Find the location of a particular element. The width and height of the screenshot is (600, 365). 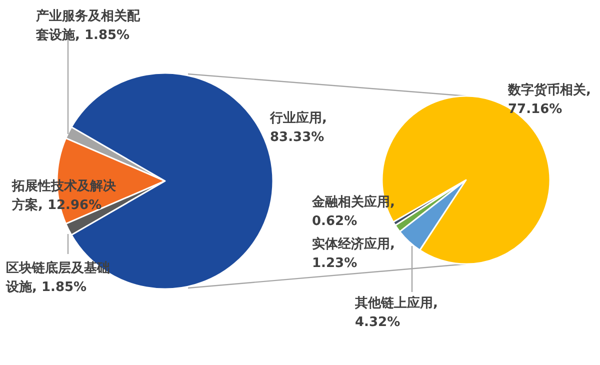

slice-label: 其他链上应用, 4.32% is located at coordinates (396, 312).